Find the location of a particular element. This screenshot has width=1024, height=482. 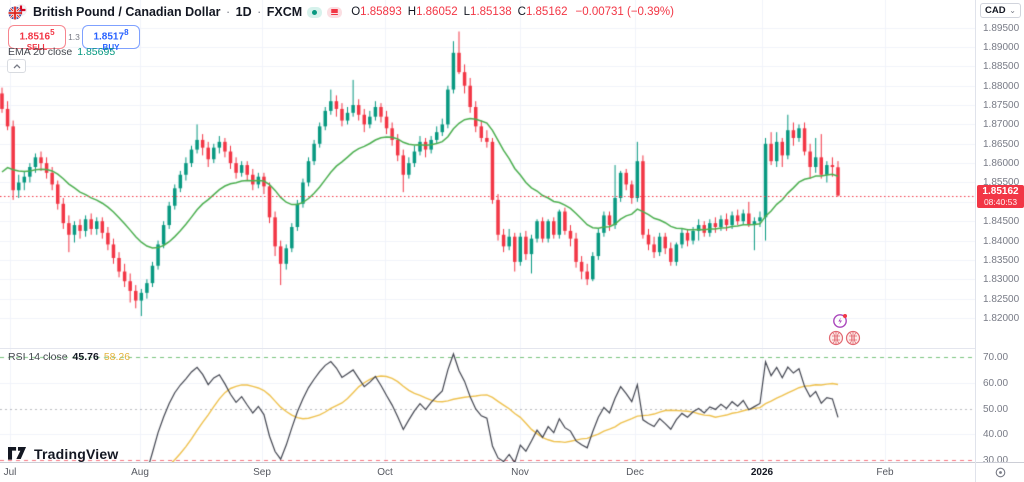

rsi-tick-label: 30.00 is located at coordinates (996, 461).